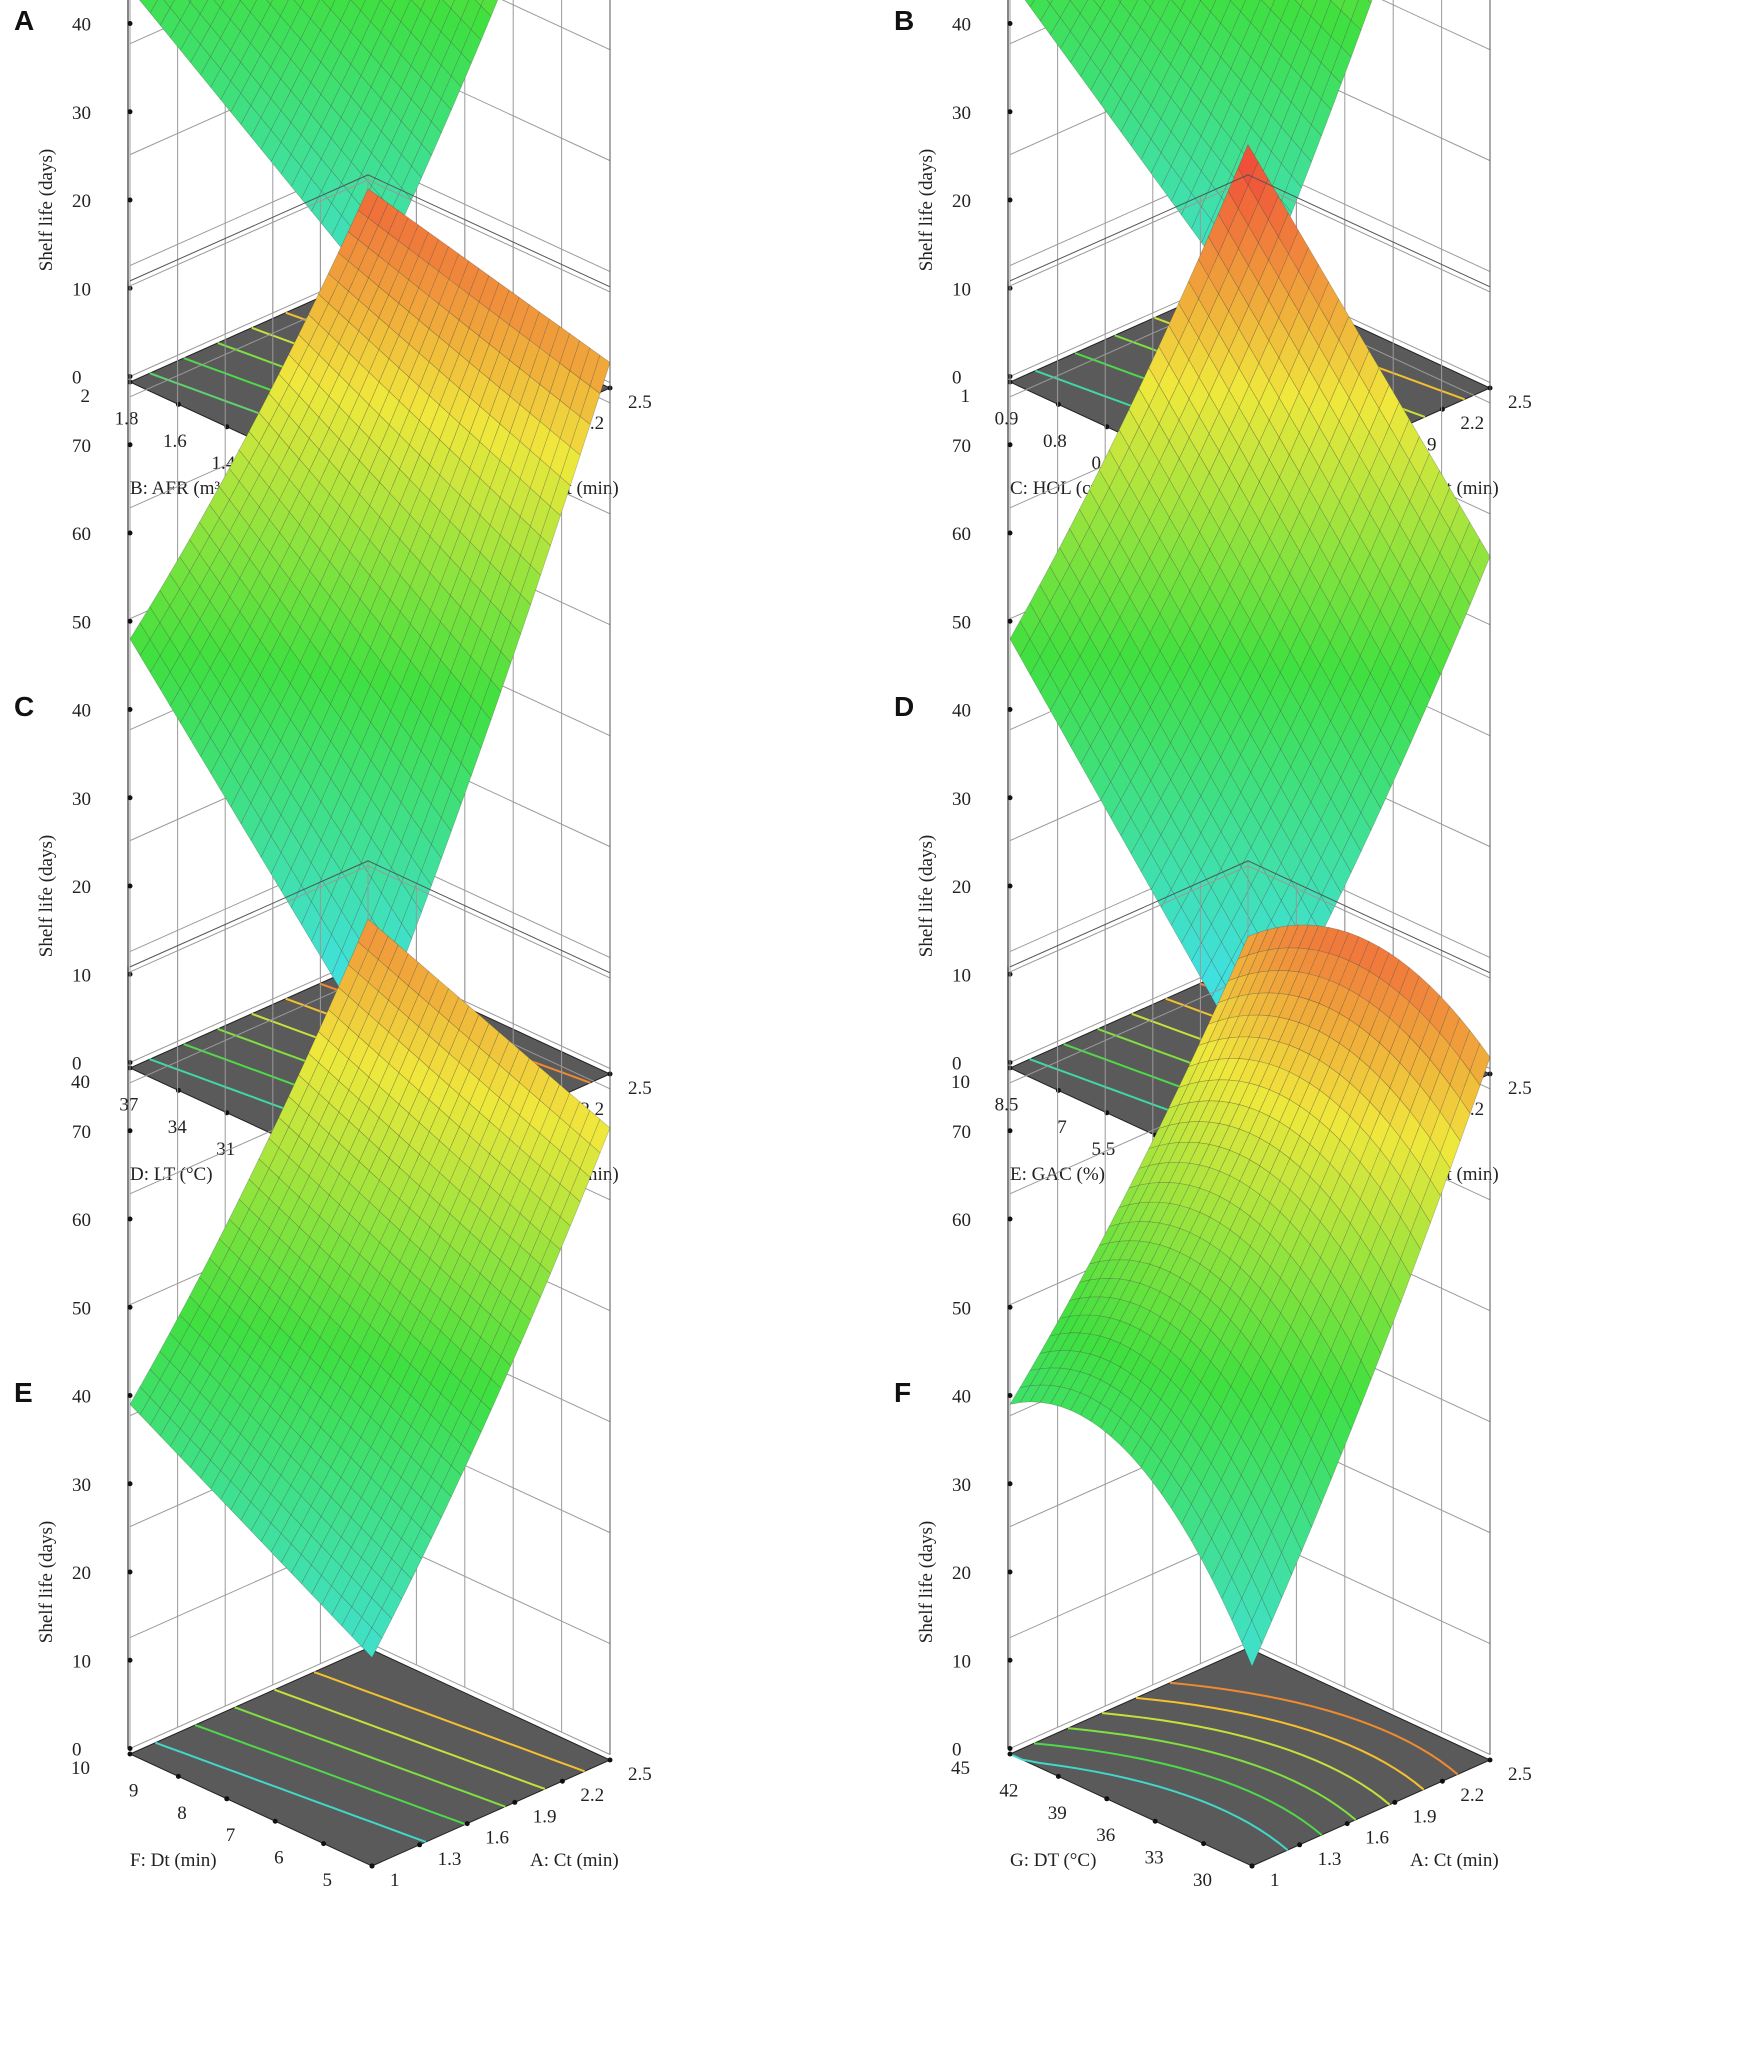 The width and height of the screenshot is (1760, 2059). I want to click on z-tick-label: 10, so click(81, 1661).